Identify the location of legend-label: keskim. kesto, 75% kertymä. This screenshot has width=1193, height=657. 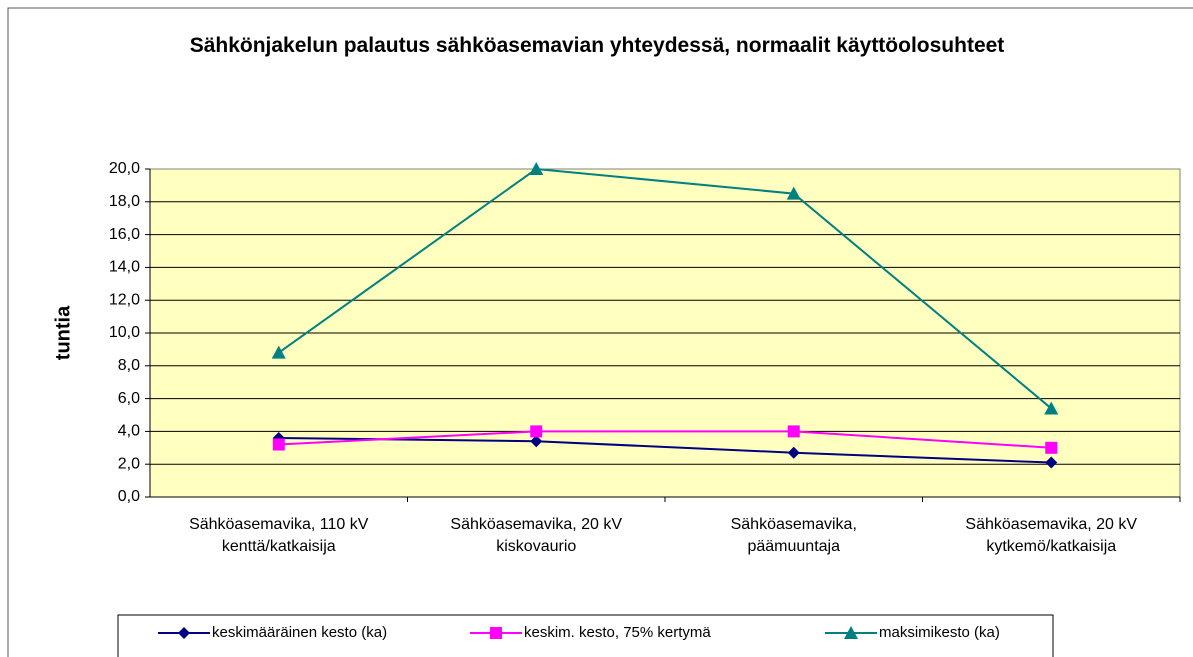
(617, 632).